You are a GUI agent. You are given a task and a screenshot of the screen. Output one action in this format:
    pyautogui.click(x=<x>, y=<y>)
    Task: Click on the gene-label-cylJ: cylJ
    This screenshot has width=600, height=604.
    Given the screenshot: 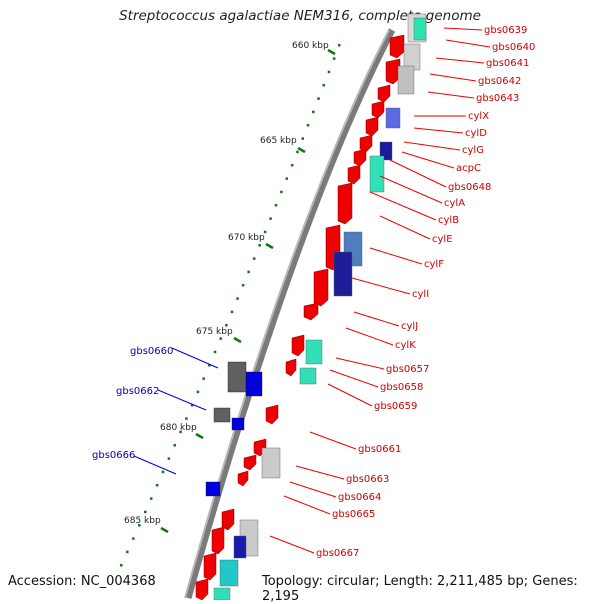 What is the action you would take?
    pyautogui.click(x=409, y=326)
    